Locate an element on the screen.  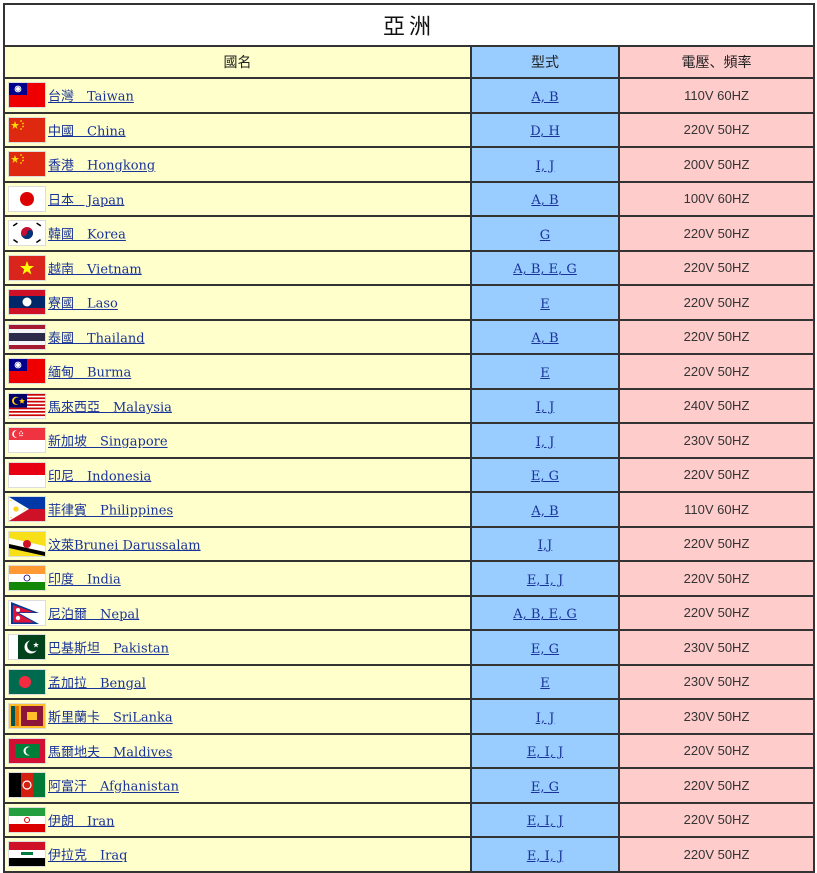
country-link: 伊拉克 Iraq is located at coordinates (88, 856).